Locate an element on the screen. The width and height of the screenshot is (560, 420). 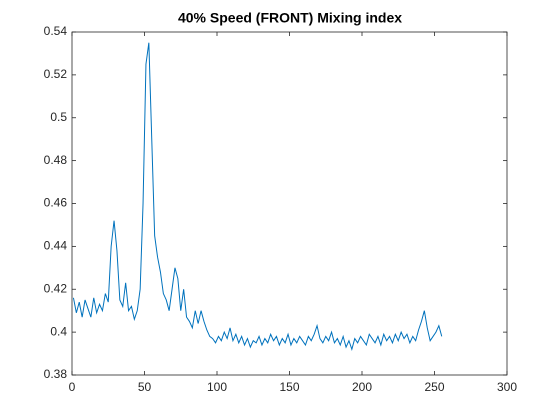
x-tick-label: 100 is located at coordinates (217, 387).